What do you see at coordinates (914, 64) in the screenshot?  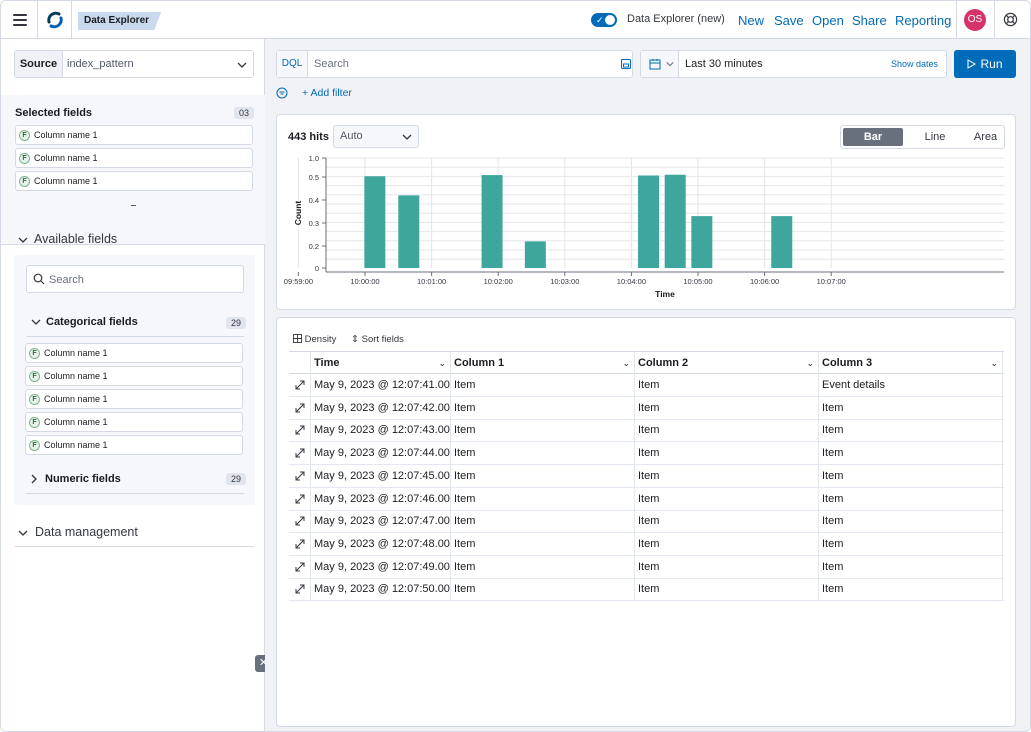 I see `show-dates-link: Show dates` at bounding box center [914, 64].